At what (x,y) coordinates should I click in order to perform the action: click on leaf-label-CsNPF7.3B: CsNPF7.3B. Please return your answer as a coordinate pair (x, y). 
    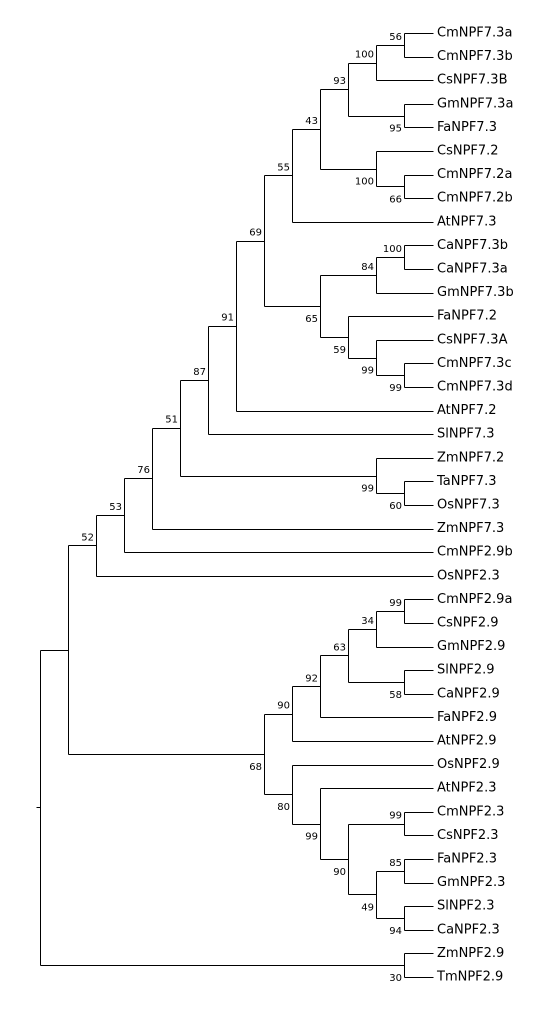
    Looking at the image, I should click on (472, 80).